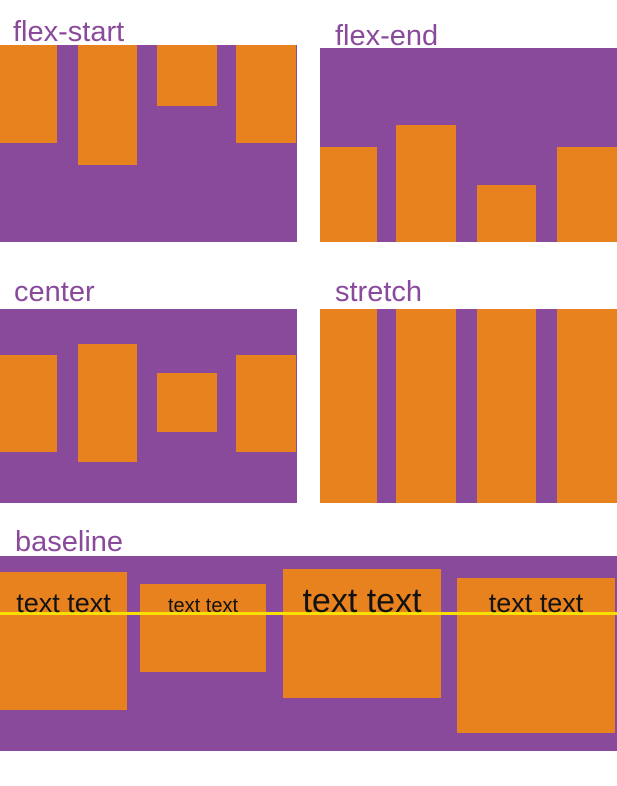  I want to click on panel-title-stretch: stretch, so click(379, 292).